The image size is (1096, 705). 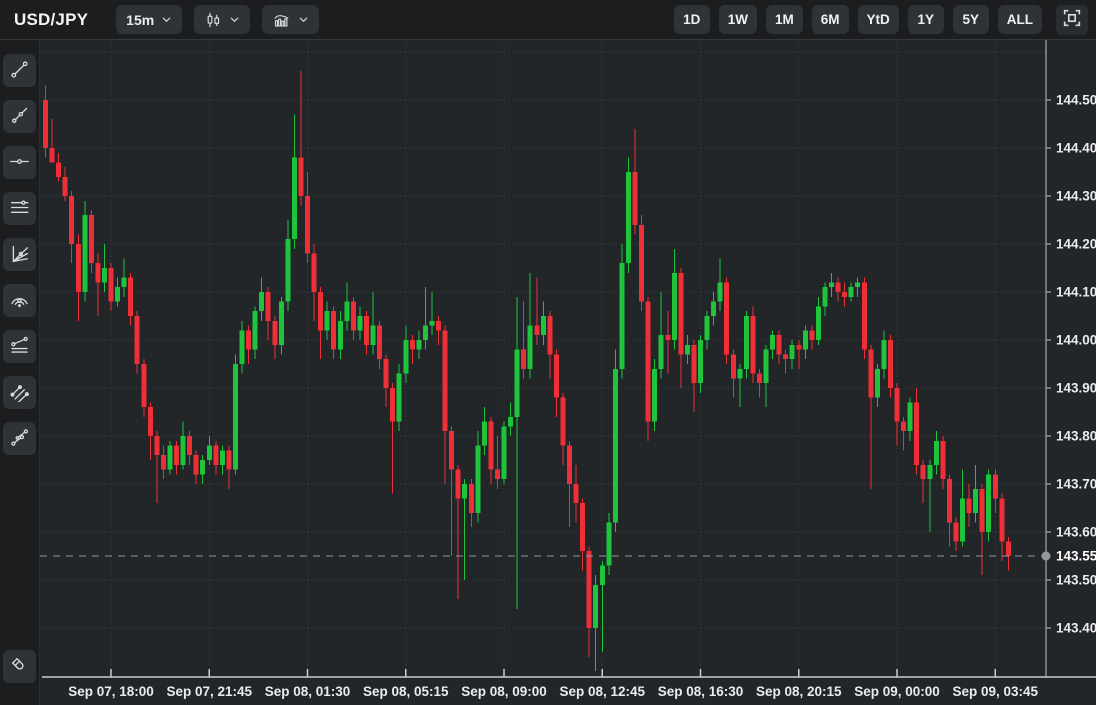 I want to click on fan-lines-icon, so click(x=19, y=255).